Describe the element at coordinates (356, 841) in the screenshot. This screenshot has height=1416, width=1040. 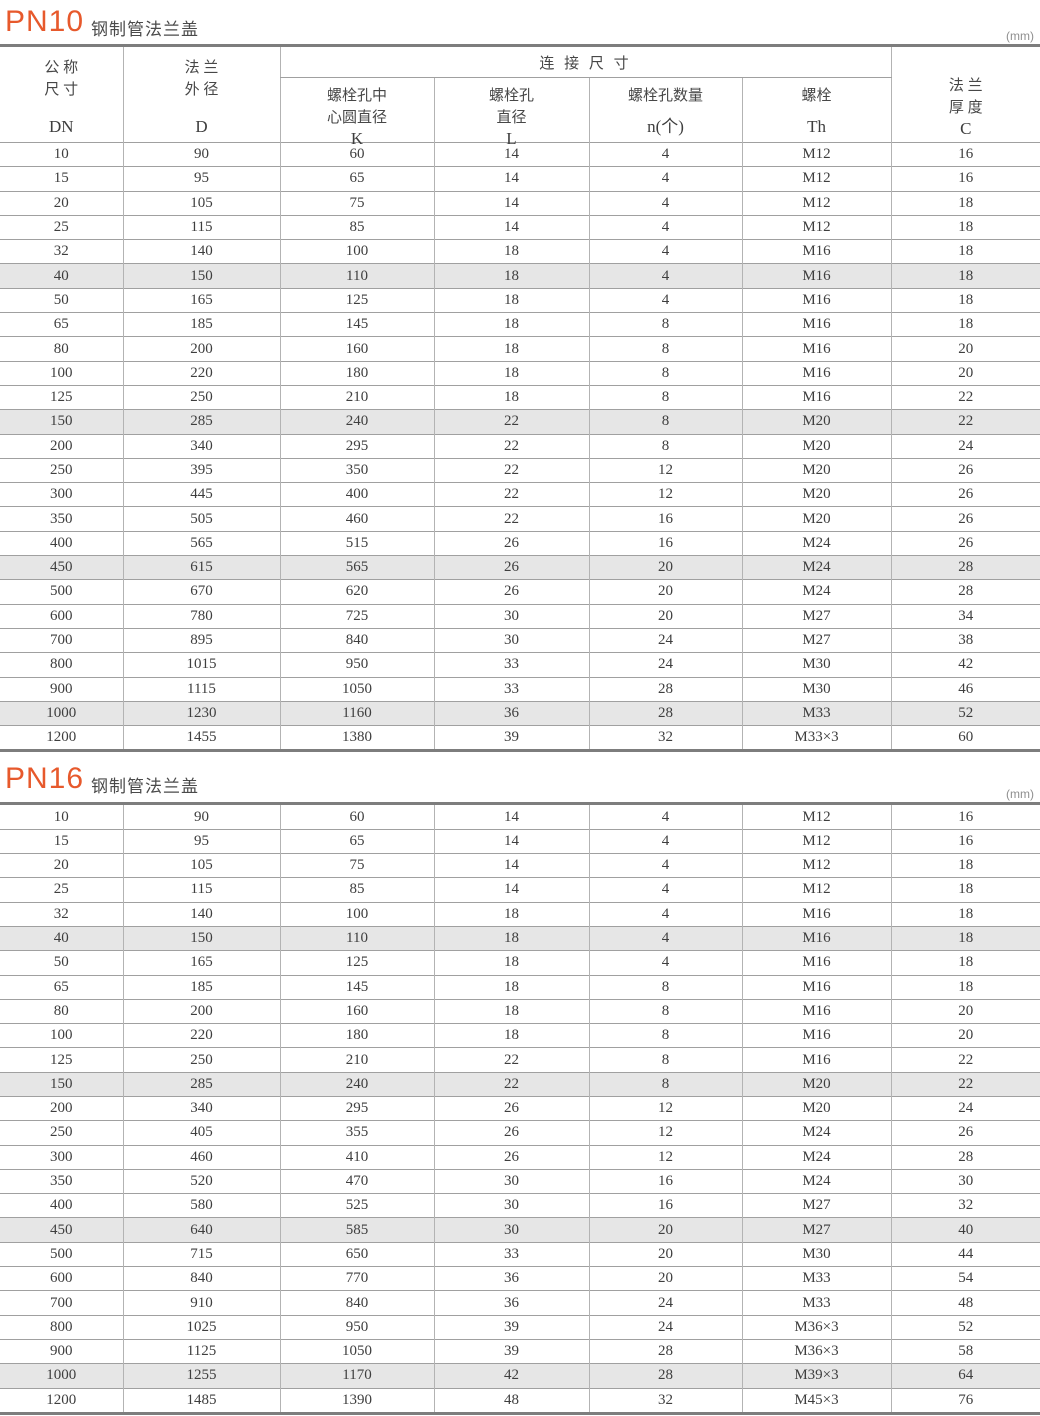
I see `table-cell: 65` at that location.